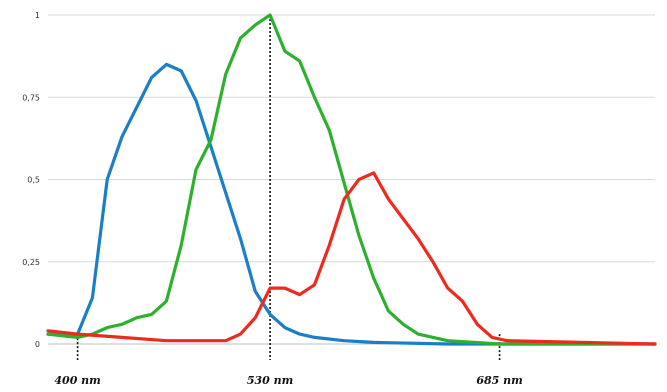 The height and width of the screenshot is (392, 667). I want to click on marker-label-530: 530 nm, so click(270, 380).